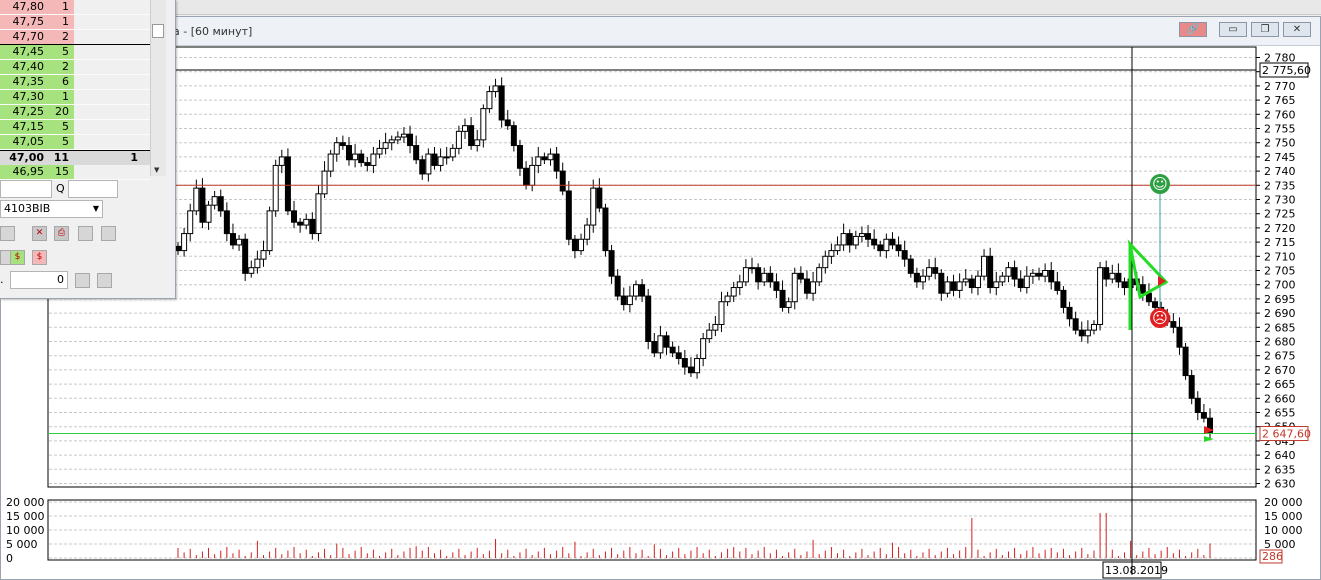  Describe the element at coordinates (1280, 143) in the screenshot. I see `y-tick-label: 2 750` at that location.